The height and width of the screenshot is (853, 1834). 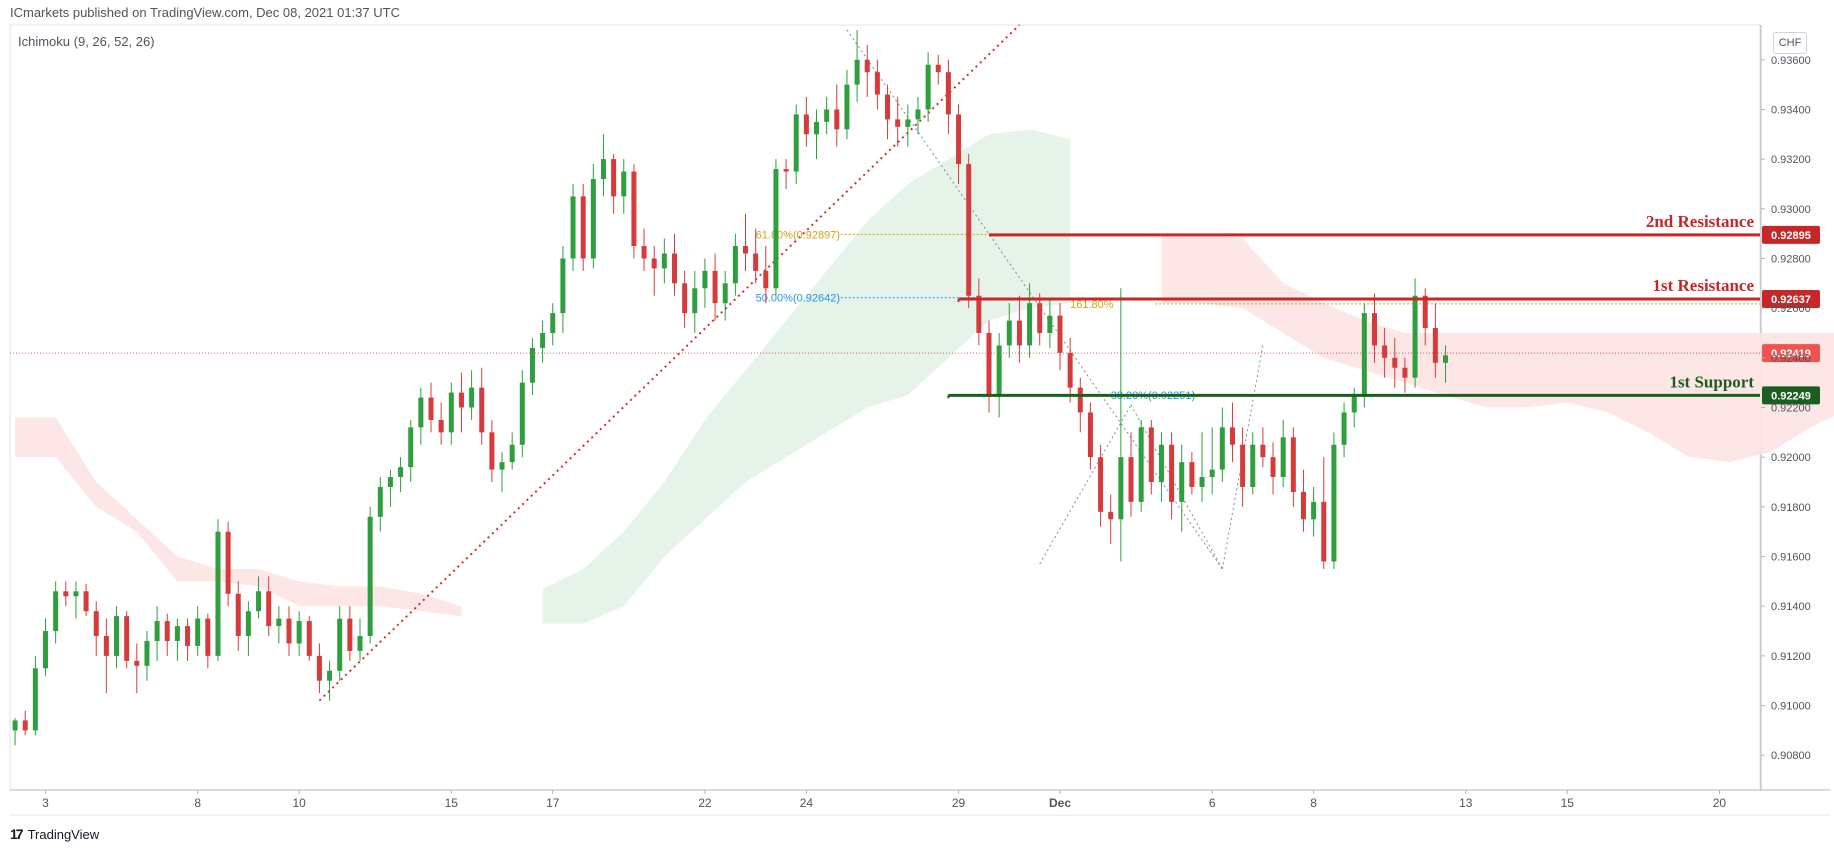 I want to click on price-tick-label: 0.92800, so click(x=1791, y=259).